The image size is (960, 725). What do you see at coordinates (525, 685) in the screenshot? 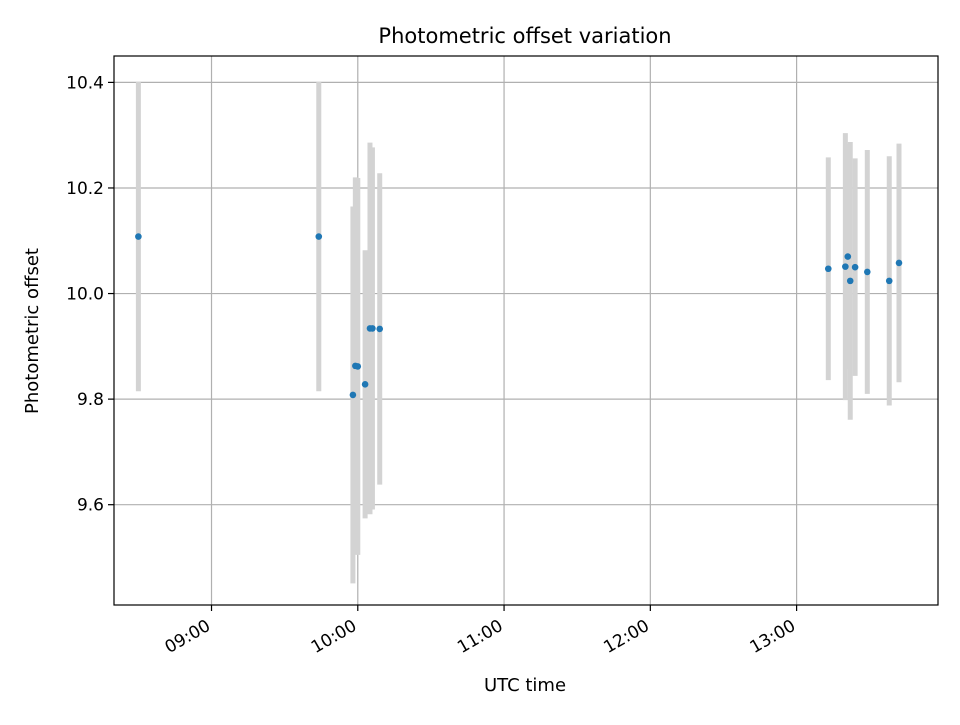
I see `x-axis-label: UTC time` at bounding box center [525, 685].